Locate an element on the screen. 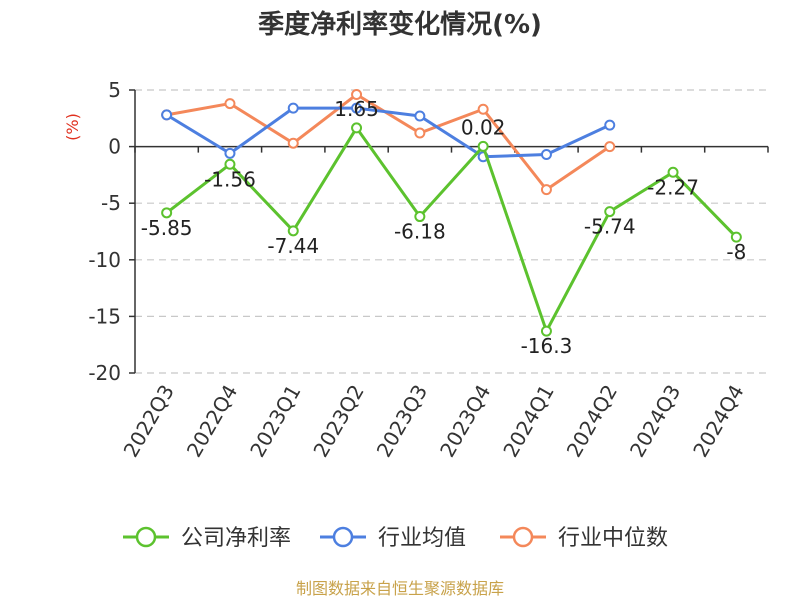 This screenshot has height=600, width=800. data-label: -6.18 is located at coordinates (420, 232).